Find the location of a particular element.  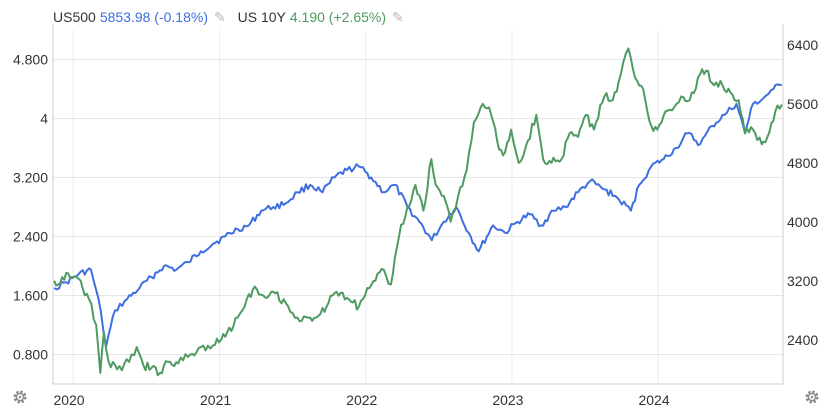

x-tick-label: 2021 is located at coordinates (215, 400).